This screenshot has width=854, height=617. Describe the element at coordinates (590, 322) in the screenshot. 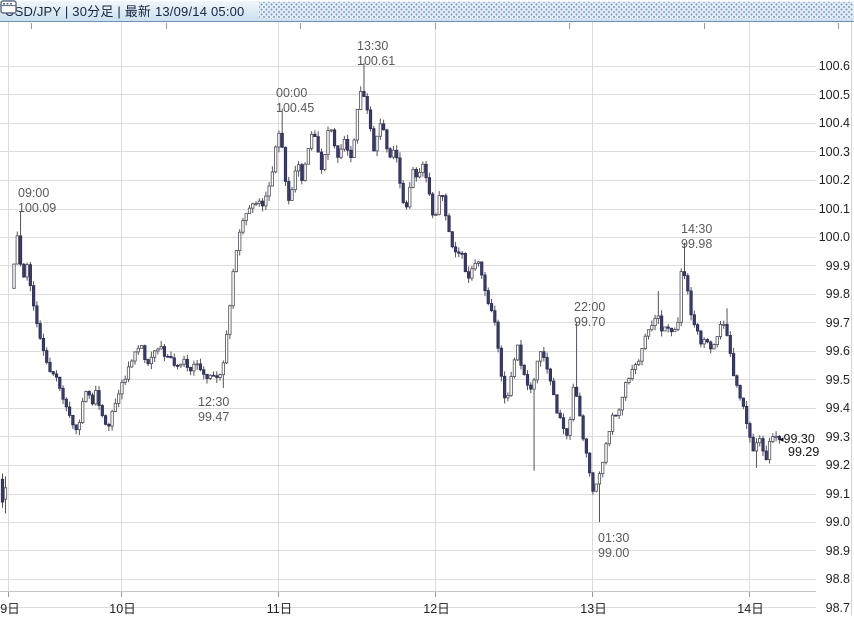

I see `annotation-price: 99.70` at that location.